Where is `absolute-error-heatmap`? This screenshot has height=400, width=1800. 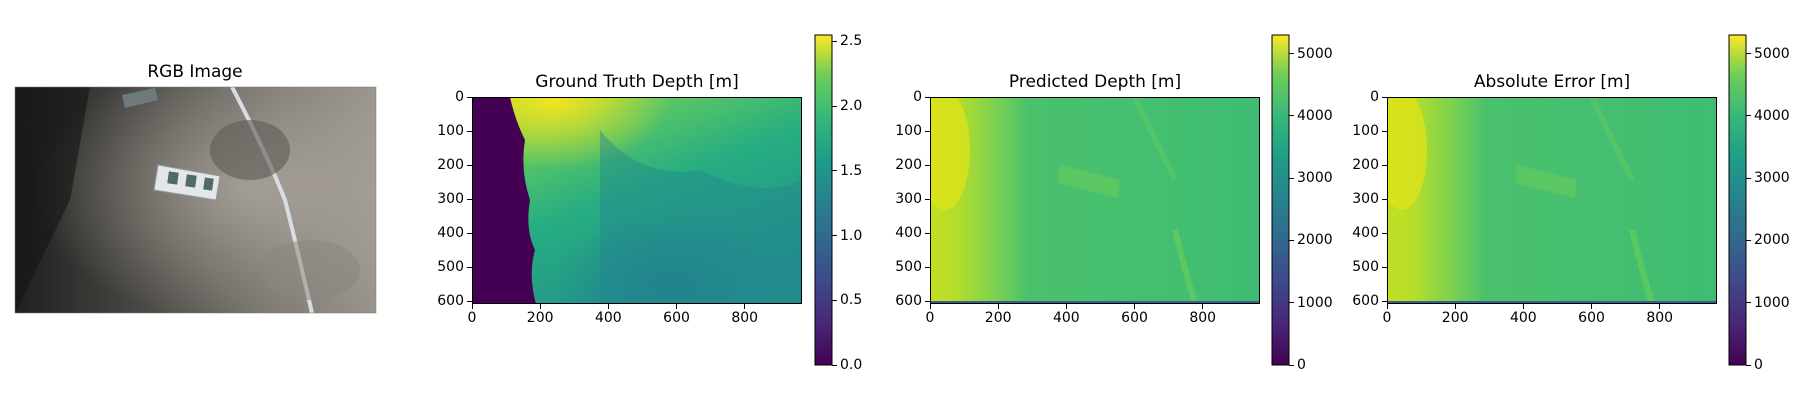 absolute-error-heatmap is located at coordinates (1552, 200).